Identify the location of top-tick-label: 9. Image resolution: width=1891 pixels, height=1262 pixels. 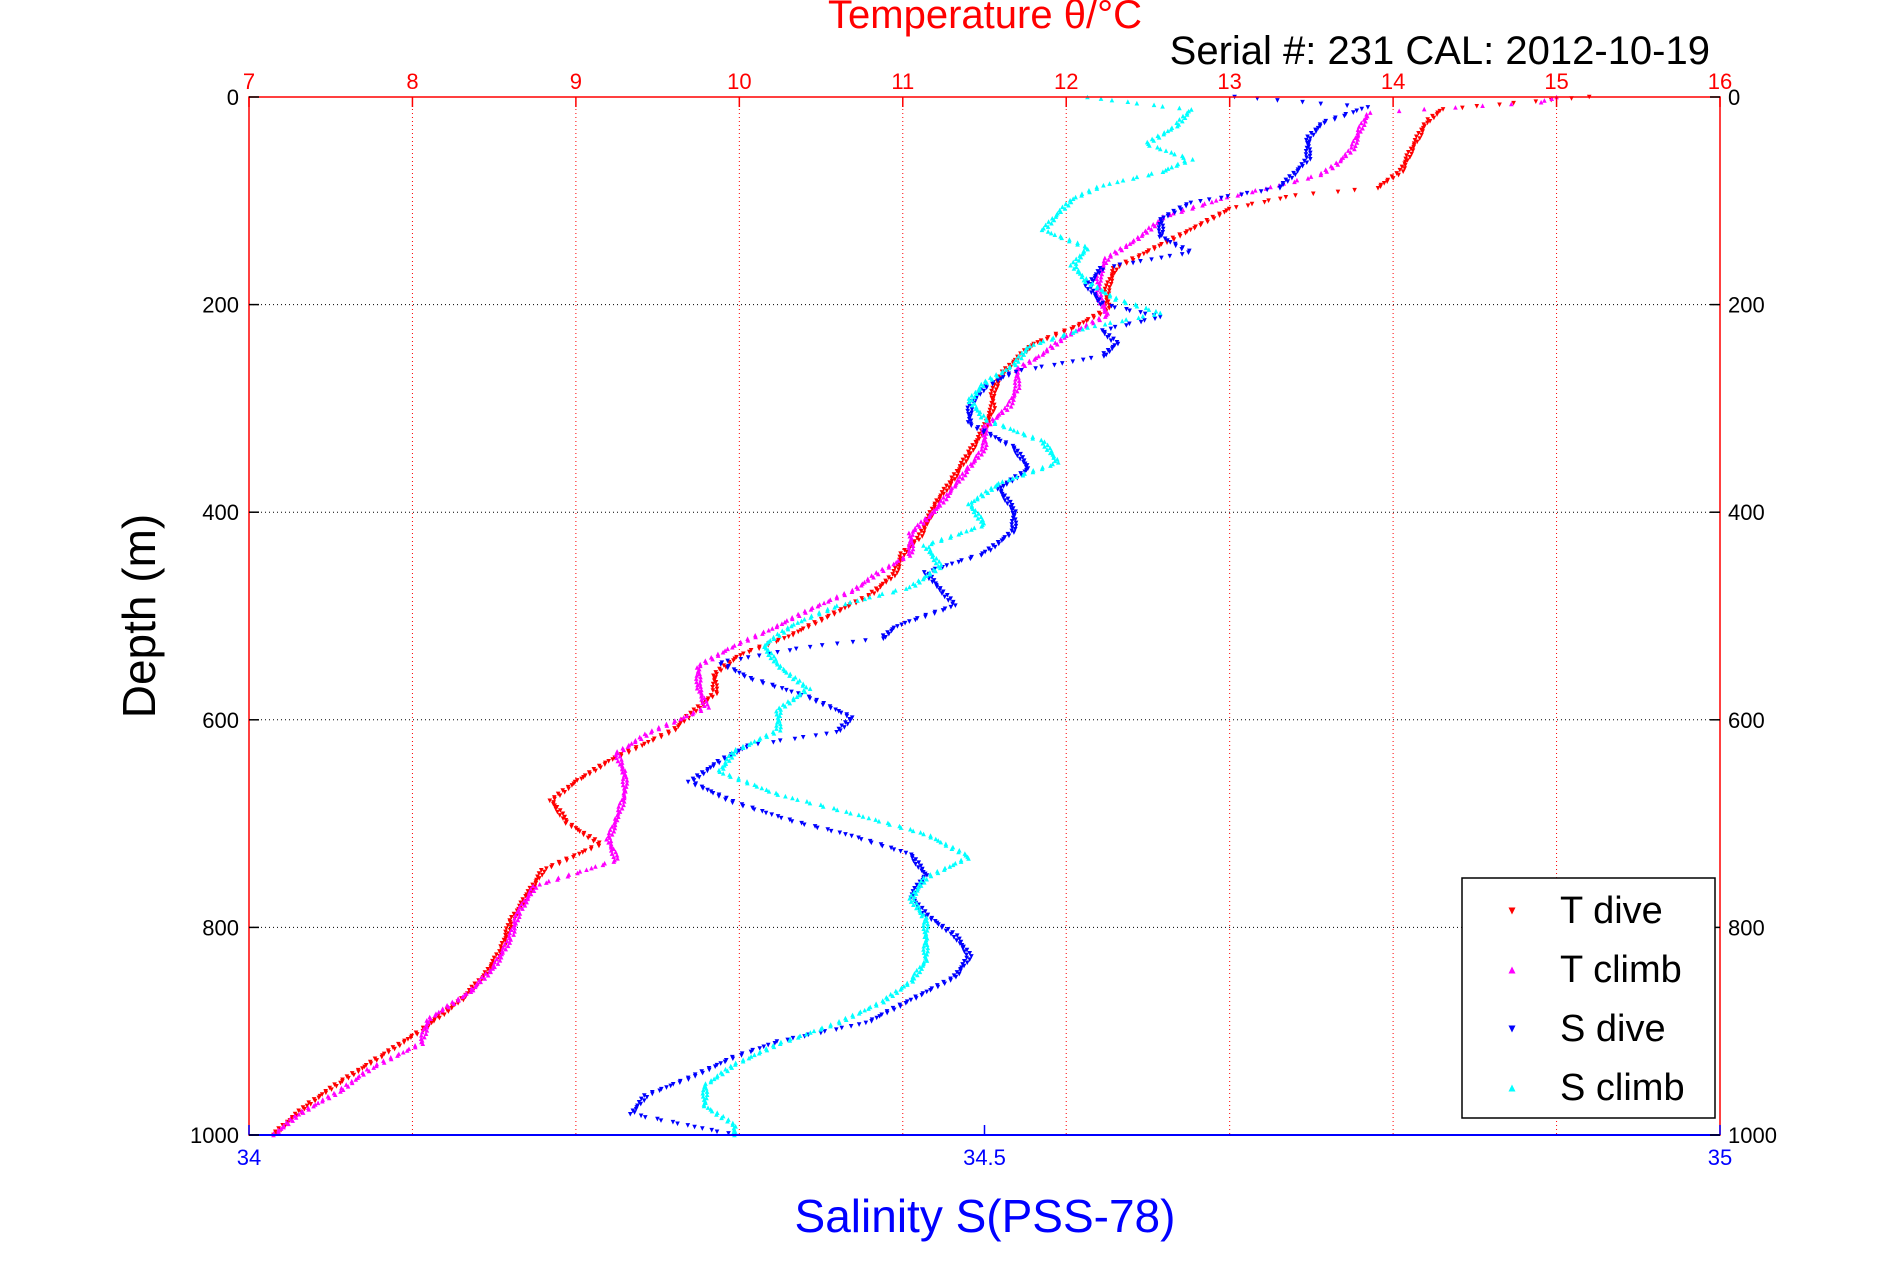
(576, 81).